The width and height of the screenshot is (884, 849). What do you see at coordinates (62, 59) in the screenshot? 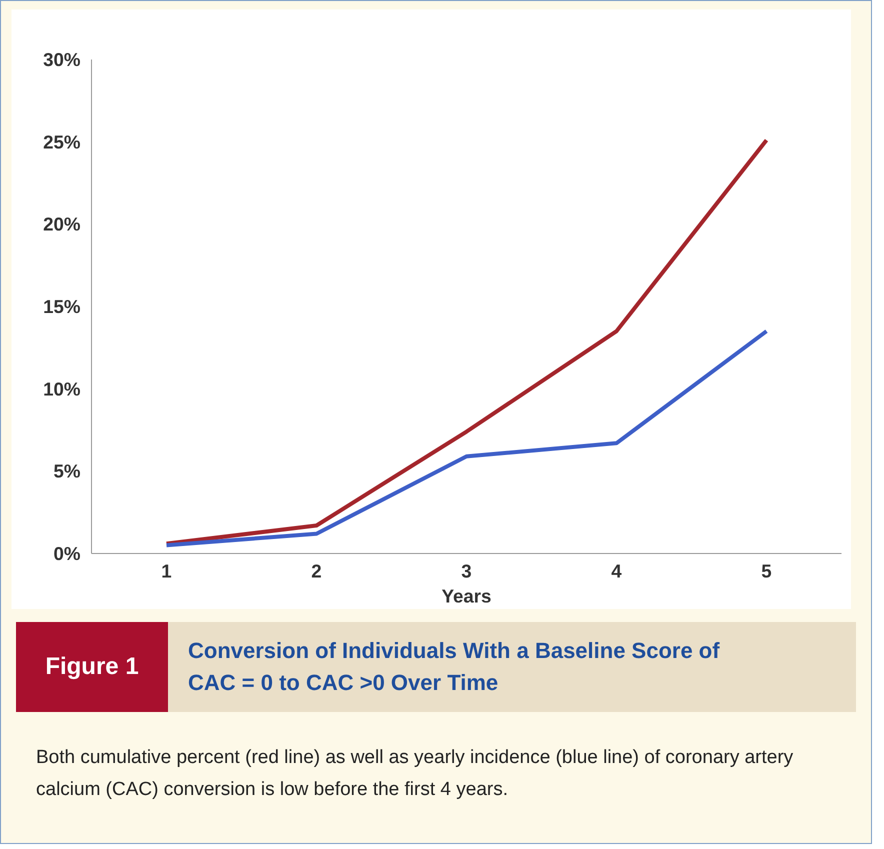
I see `y-tick-label: 30%` at bounding box center [62, 59].